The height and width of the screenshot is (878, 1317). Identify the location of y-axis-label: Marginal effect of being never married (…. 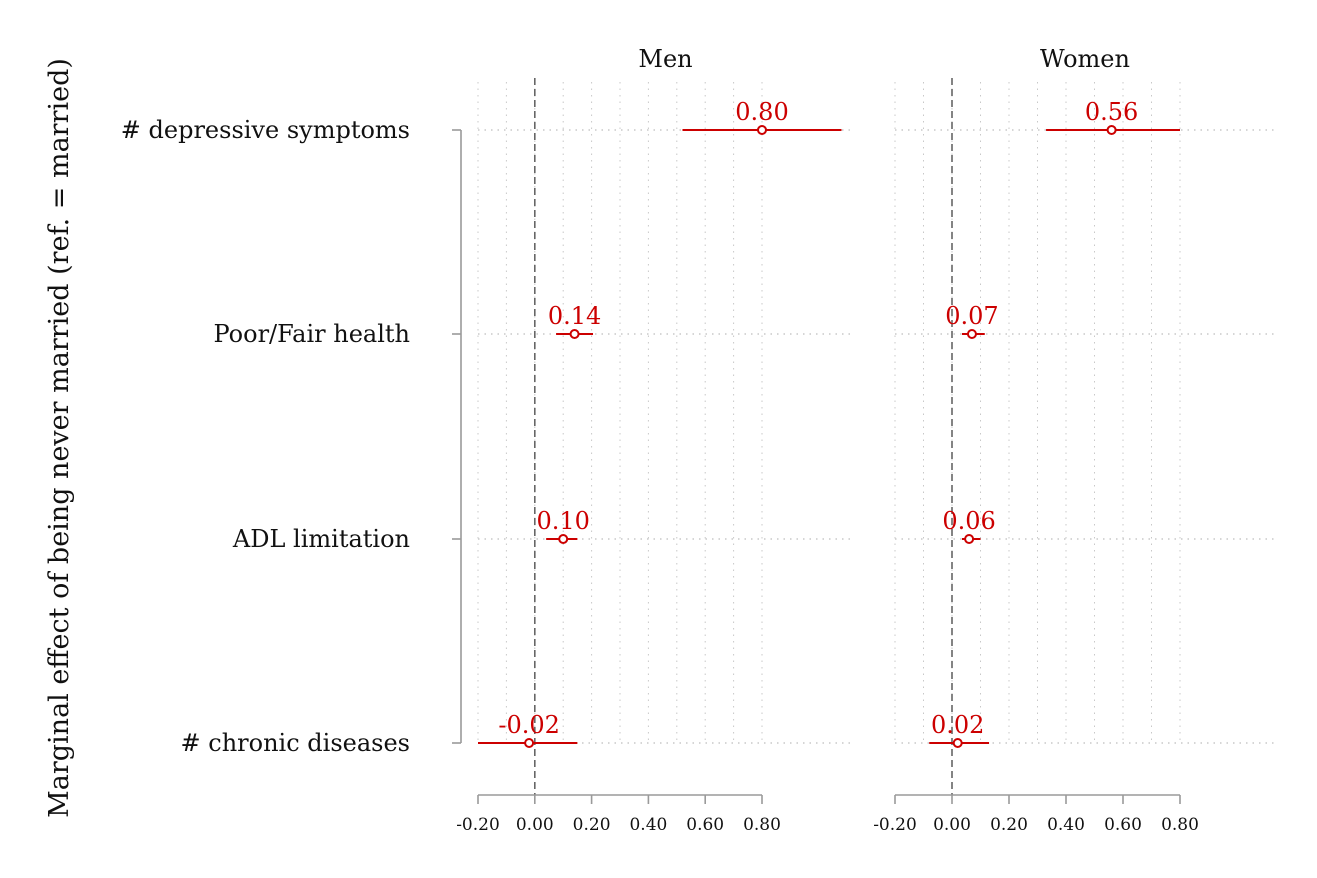
(59, 438).